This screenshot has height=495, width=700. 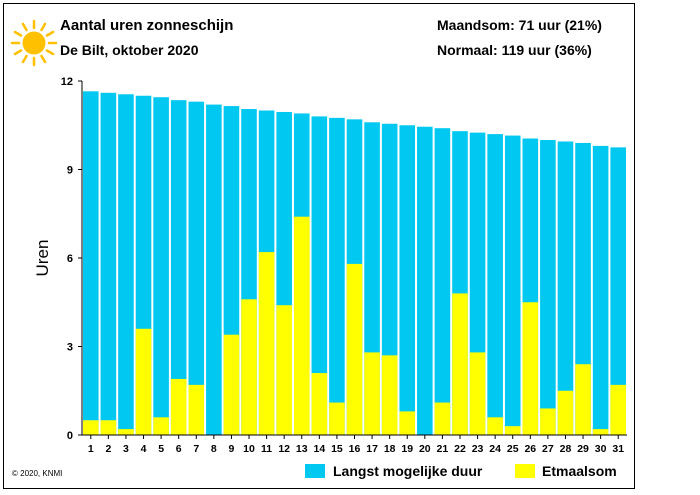 What do you see at coordinates (196, 449) in the screenshot?
I see `x-tick-label: 7` at bounding box center [196, 449].